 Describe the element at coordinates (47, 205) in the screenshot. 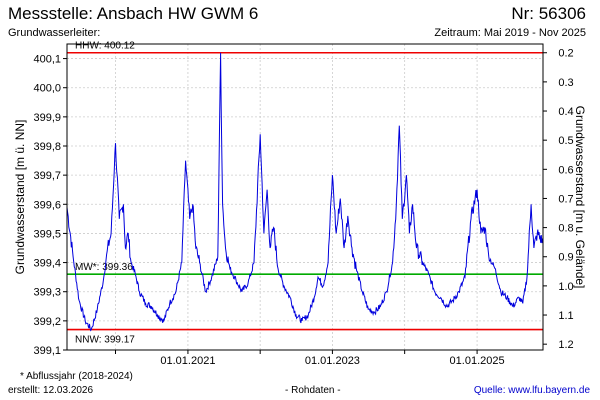

I see `y-tick-label: 399,6` at that location.